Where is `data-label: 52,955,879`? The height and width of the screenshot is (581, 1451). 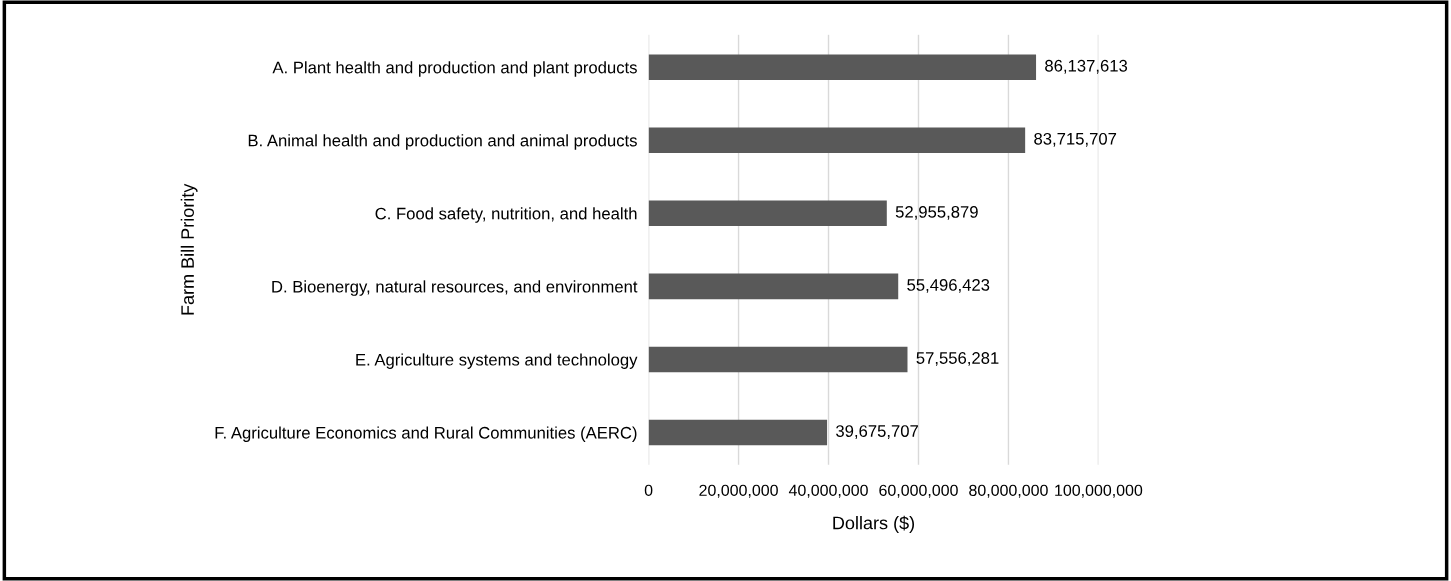
data-label: 52,955,879 is located at coordinates (936, 212).